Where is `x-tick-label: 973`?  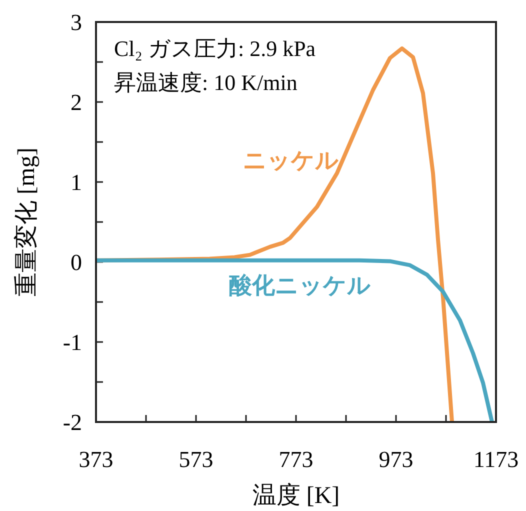 x-tick-label: 973 is located at coordinates (396, 459).